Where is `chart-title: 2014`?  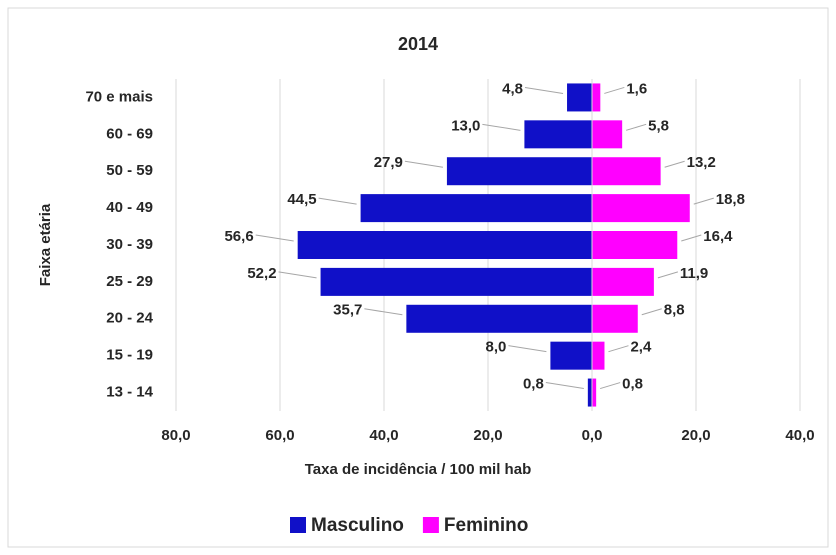
chart-title: 2014 is located at coordinates (418, 44).